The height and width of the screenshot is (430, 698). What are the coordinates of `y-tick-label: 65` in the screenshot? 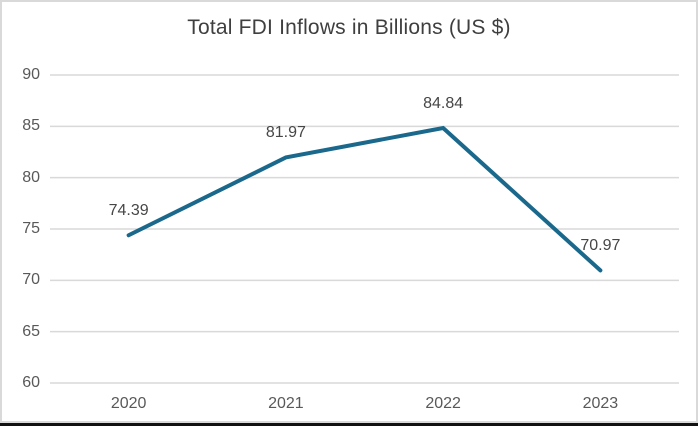 It's located at (31, 331).